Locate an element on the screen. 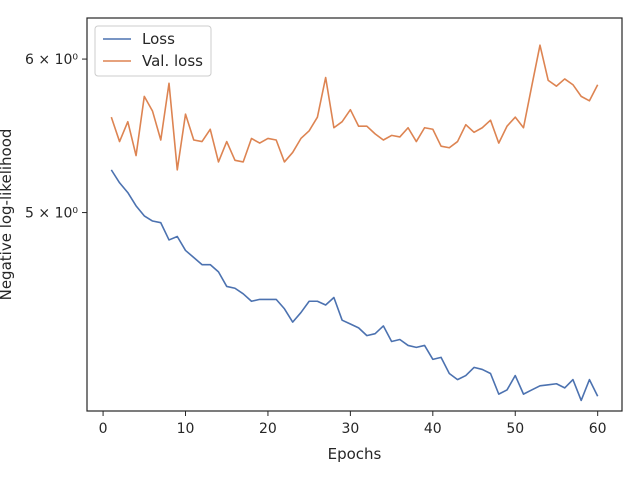 This screenshot has width=640, height=480. x-tick-label: 30 is located at coordinates (350, 429).